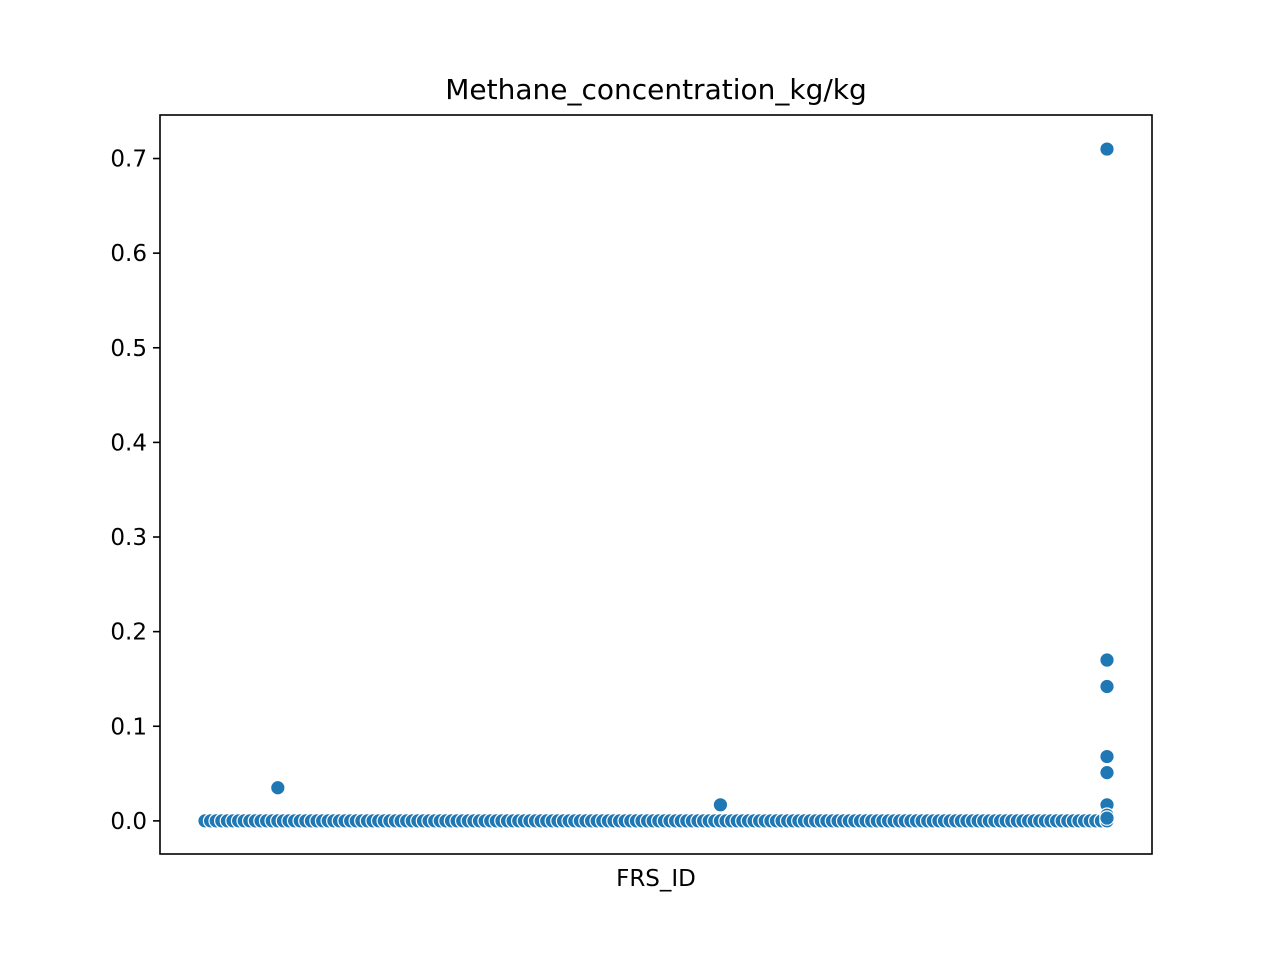  I want to click on x-axis-label: FRS_ID, so click(656, 879).